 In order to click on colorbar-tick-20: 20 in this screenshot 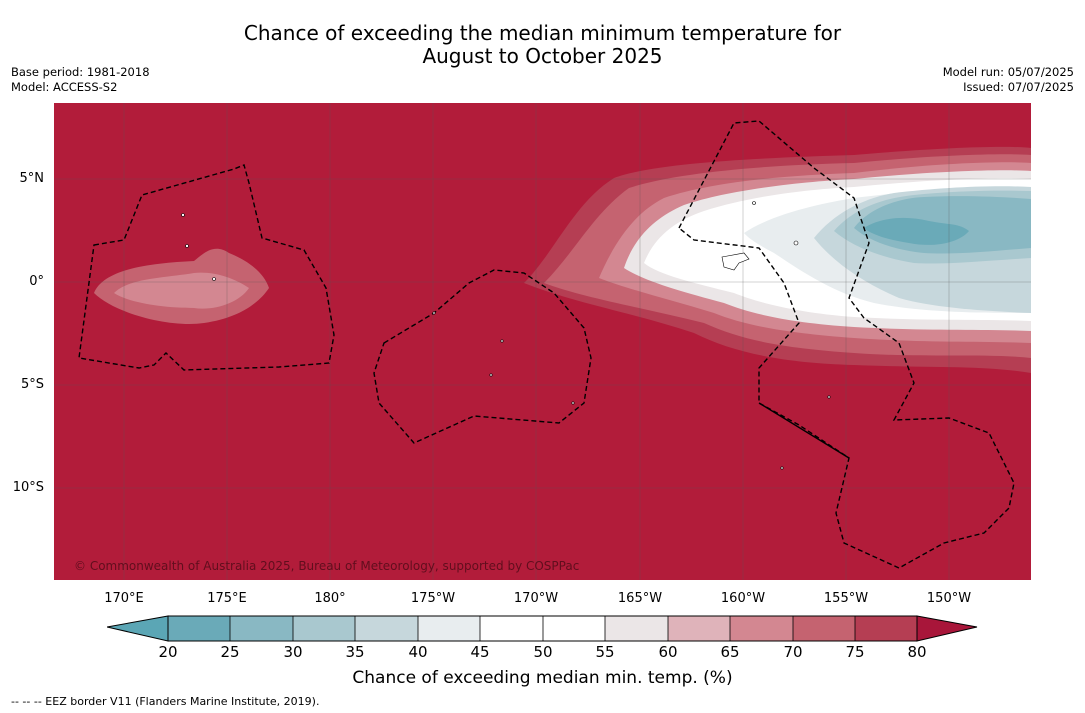, I will do `click(168, 652)`.